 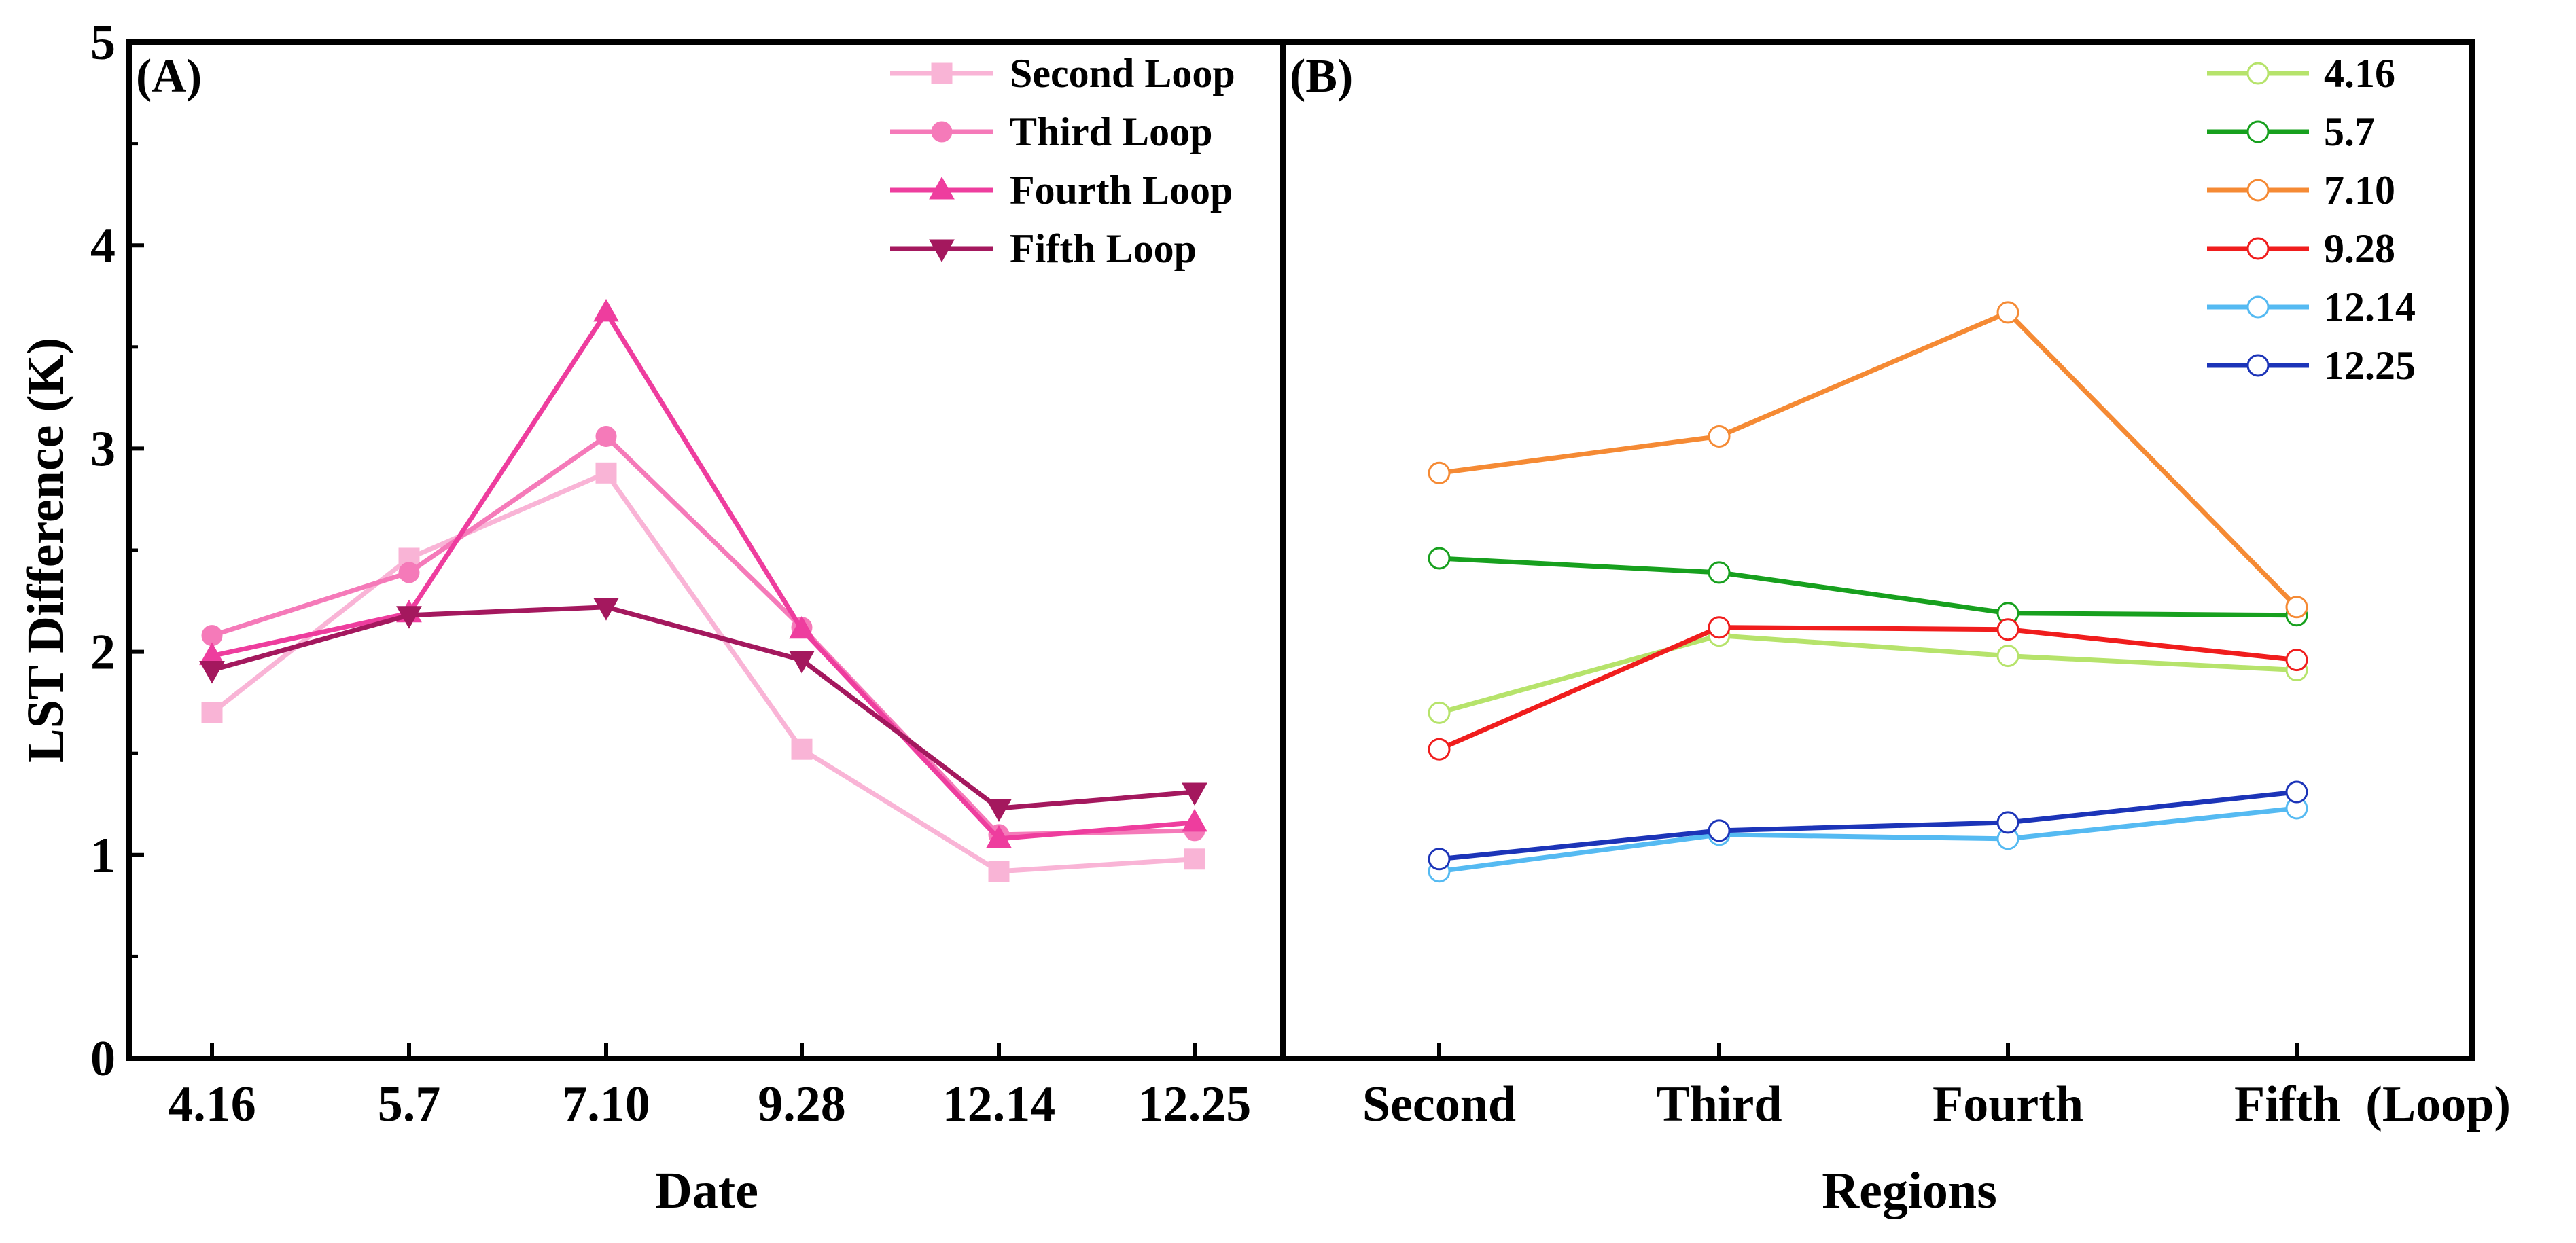 What do you see at coordinates (103, 43) in the screenshot?
I see `y-tick-label: 5` at bounding box center [103, 43].